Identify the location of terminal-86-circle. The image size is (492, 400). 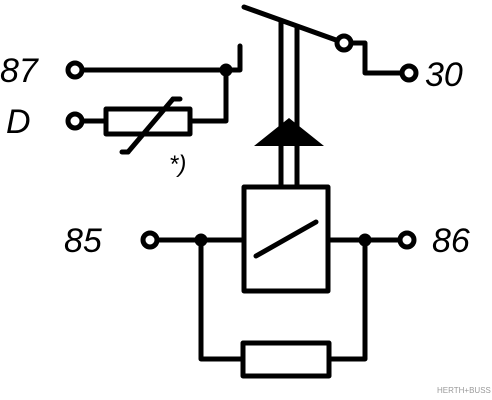
(407, 240).